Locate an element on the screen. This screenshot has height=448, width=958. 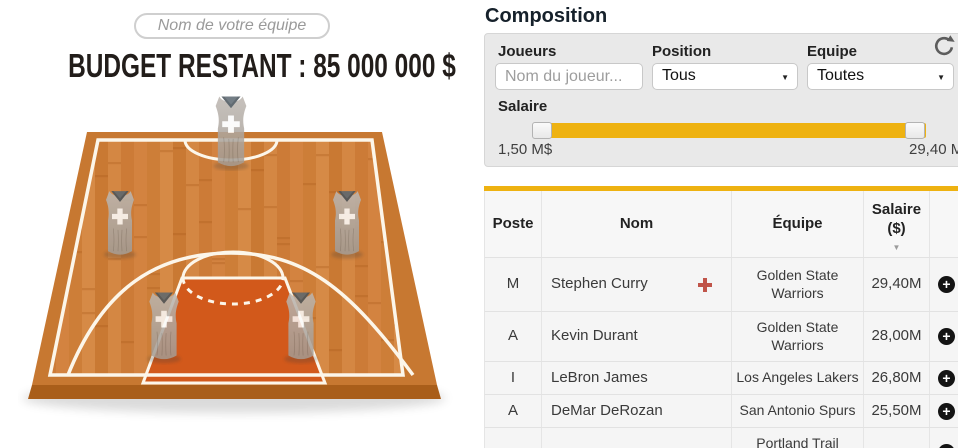
team-label: Equipe is located at coordinates (832, 51).